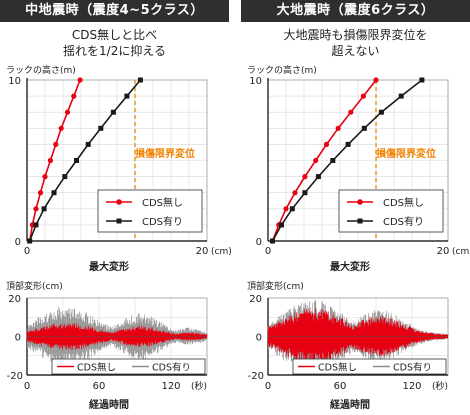  I want to click on subtitle-line-2: 揺れを1/2に抑える, so click(114, 51).